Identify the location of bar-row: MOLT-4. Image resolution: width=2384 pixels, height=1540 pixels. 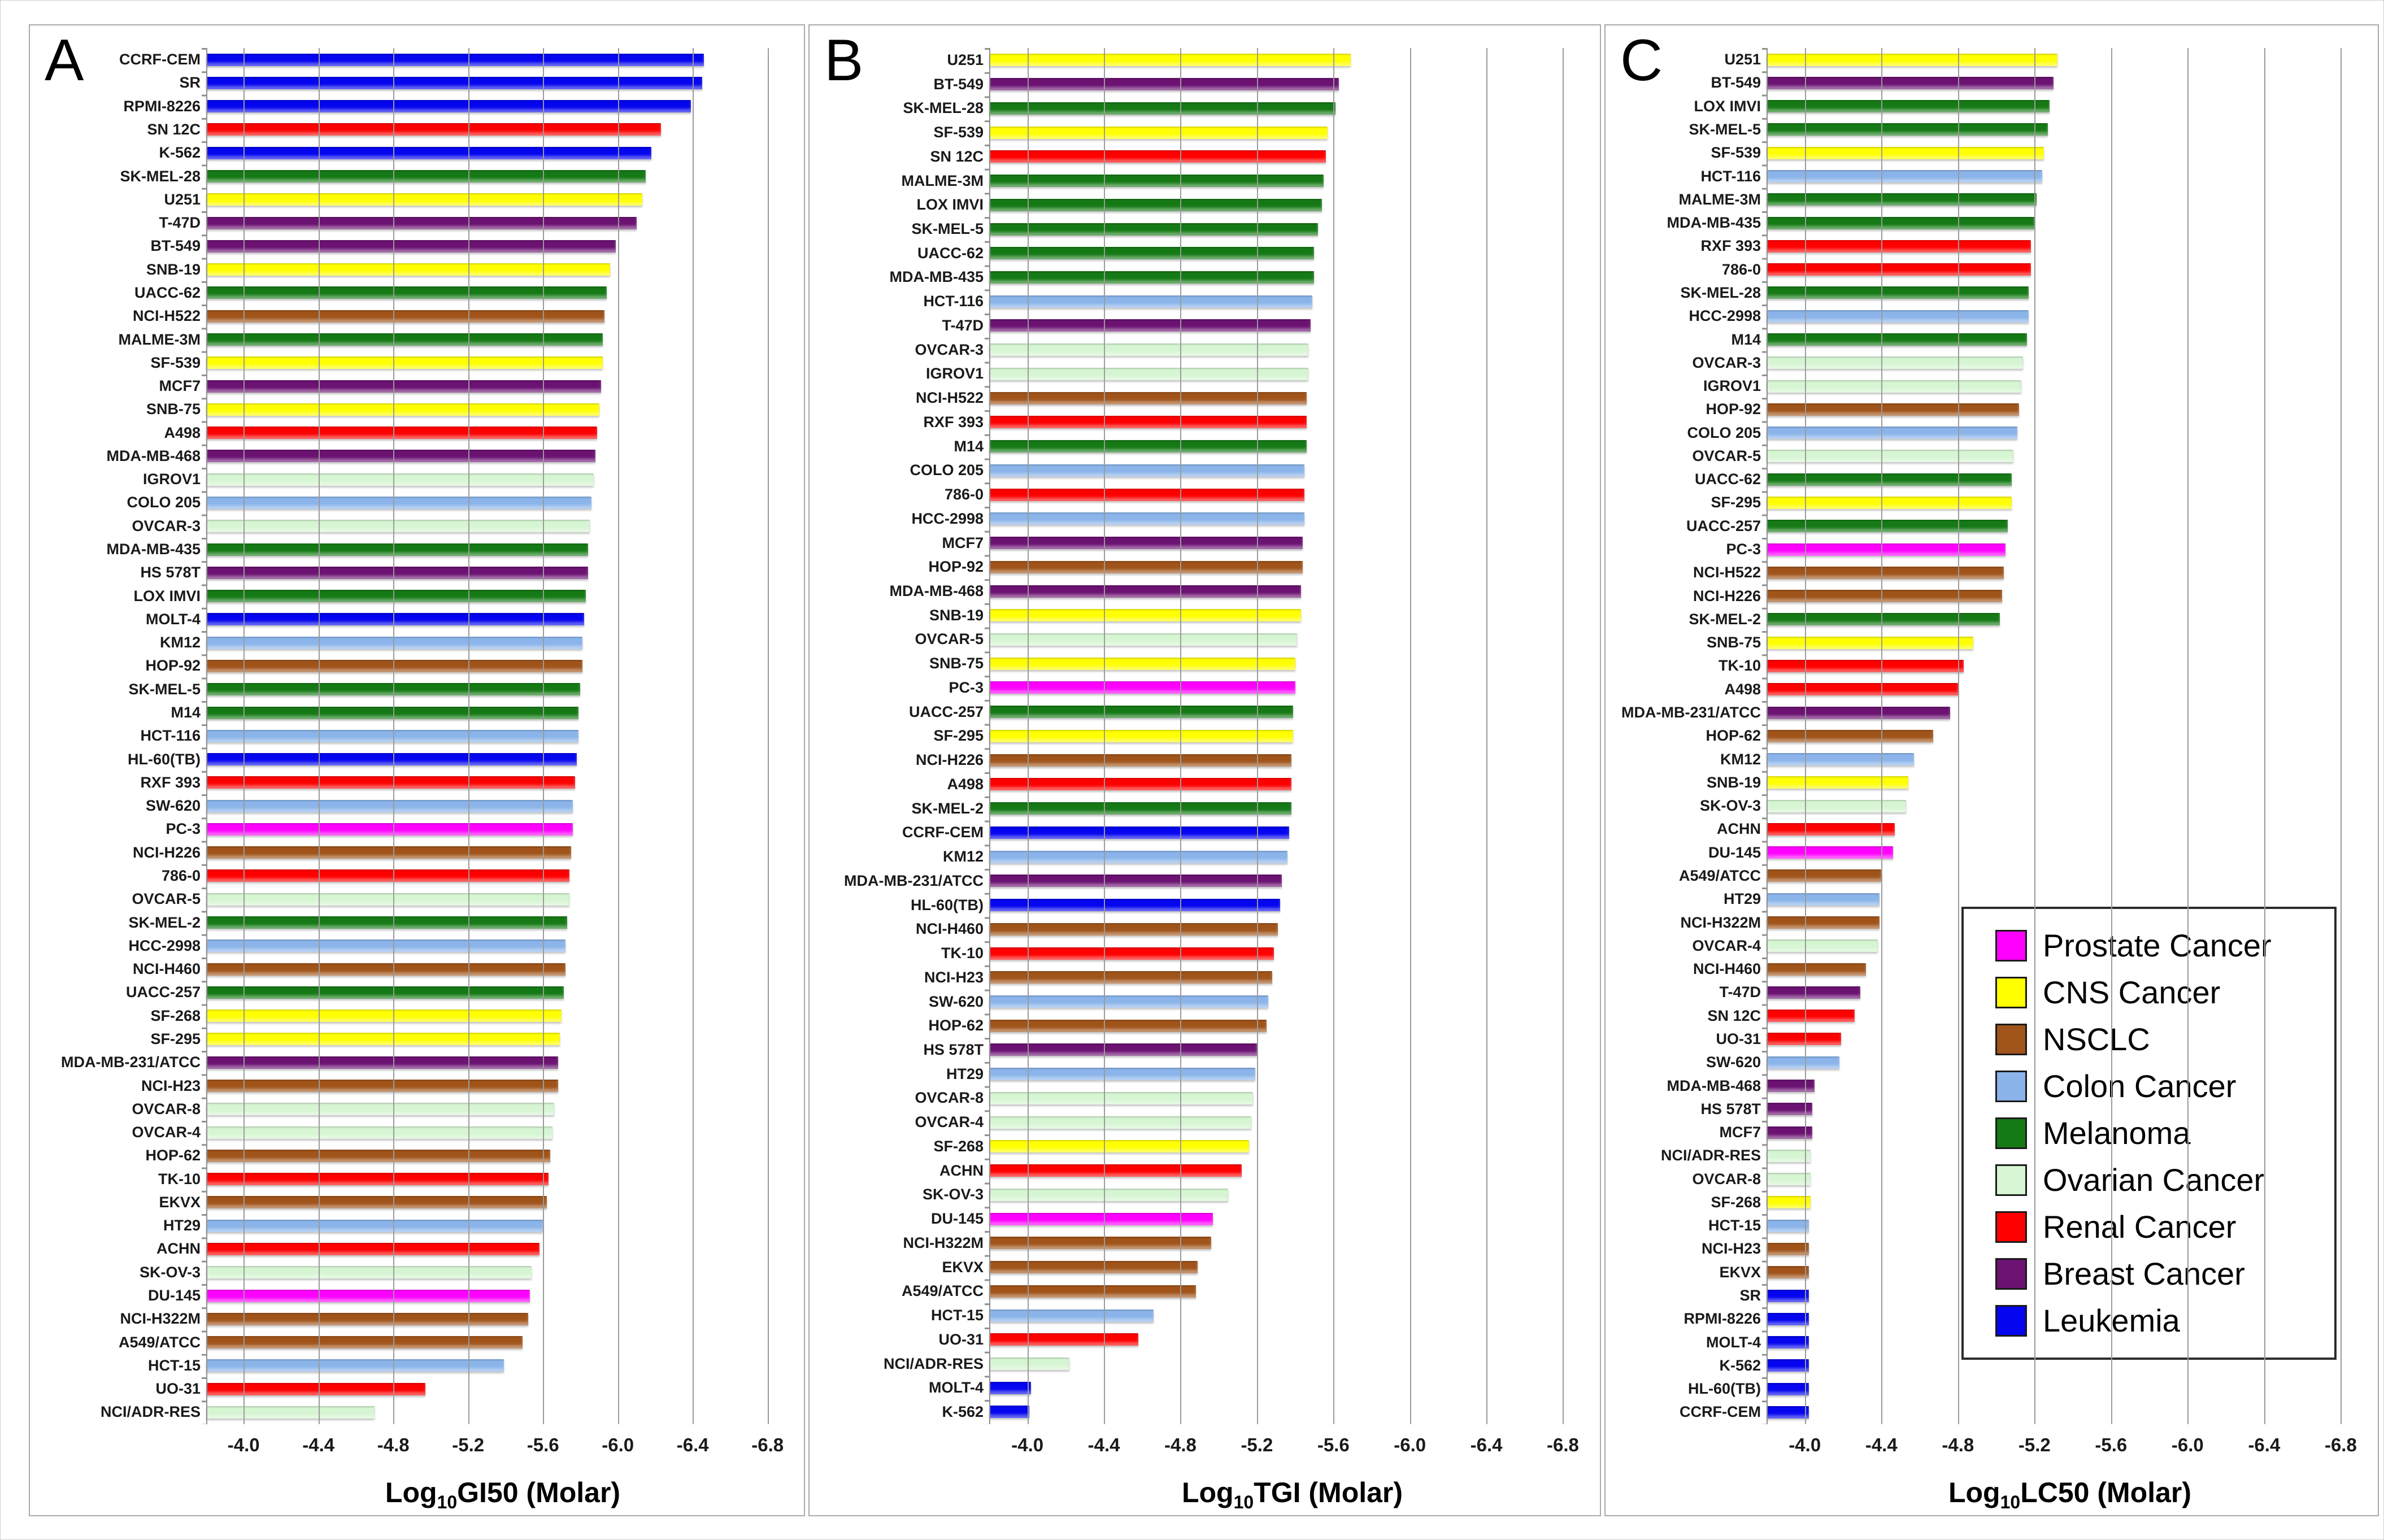
(1205, 1388).